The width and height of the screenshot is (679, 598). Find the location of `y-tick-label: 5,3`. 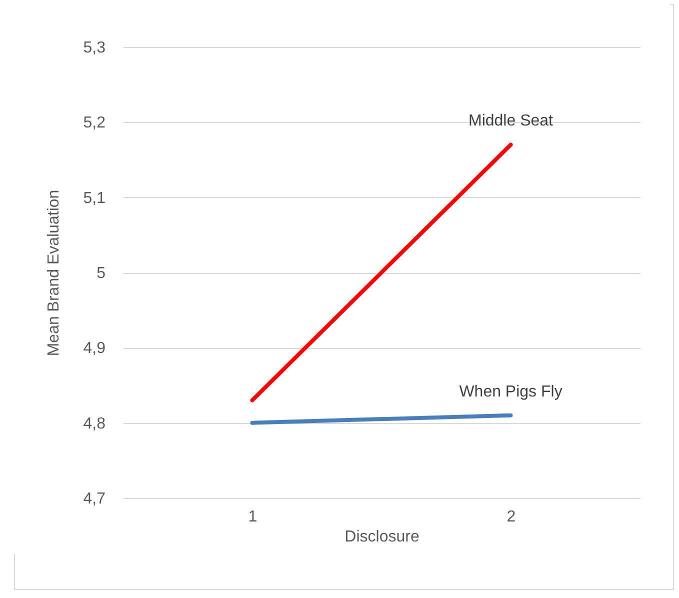

y-tick-label: 5,3 is located at coordinates (94, 48).